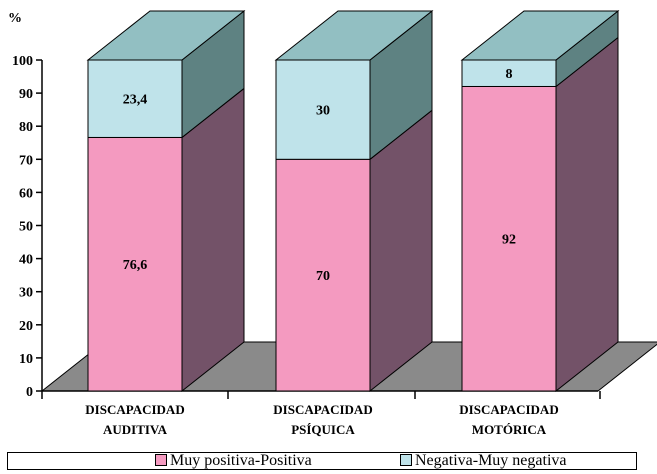  I want to click on y-tick-label: 20, so click(26, 326).